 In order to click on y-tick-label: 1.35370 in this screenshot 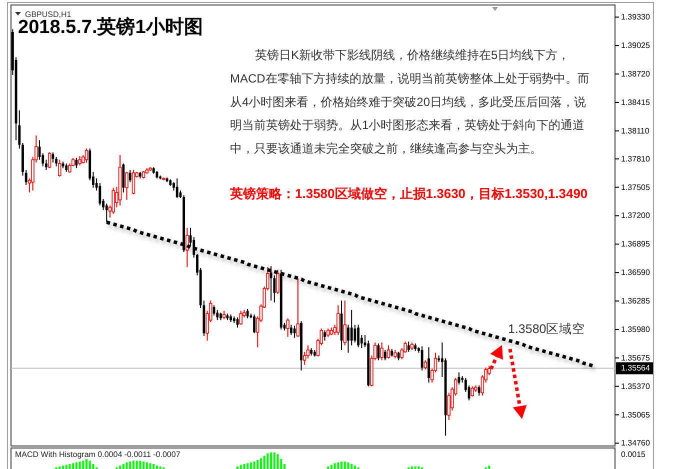, I will do `click(635, 386)`.